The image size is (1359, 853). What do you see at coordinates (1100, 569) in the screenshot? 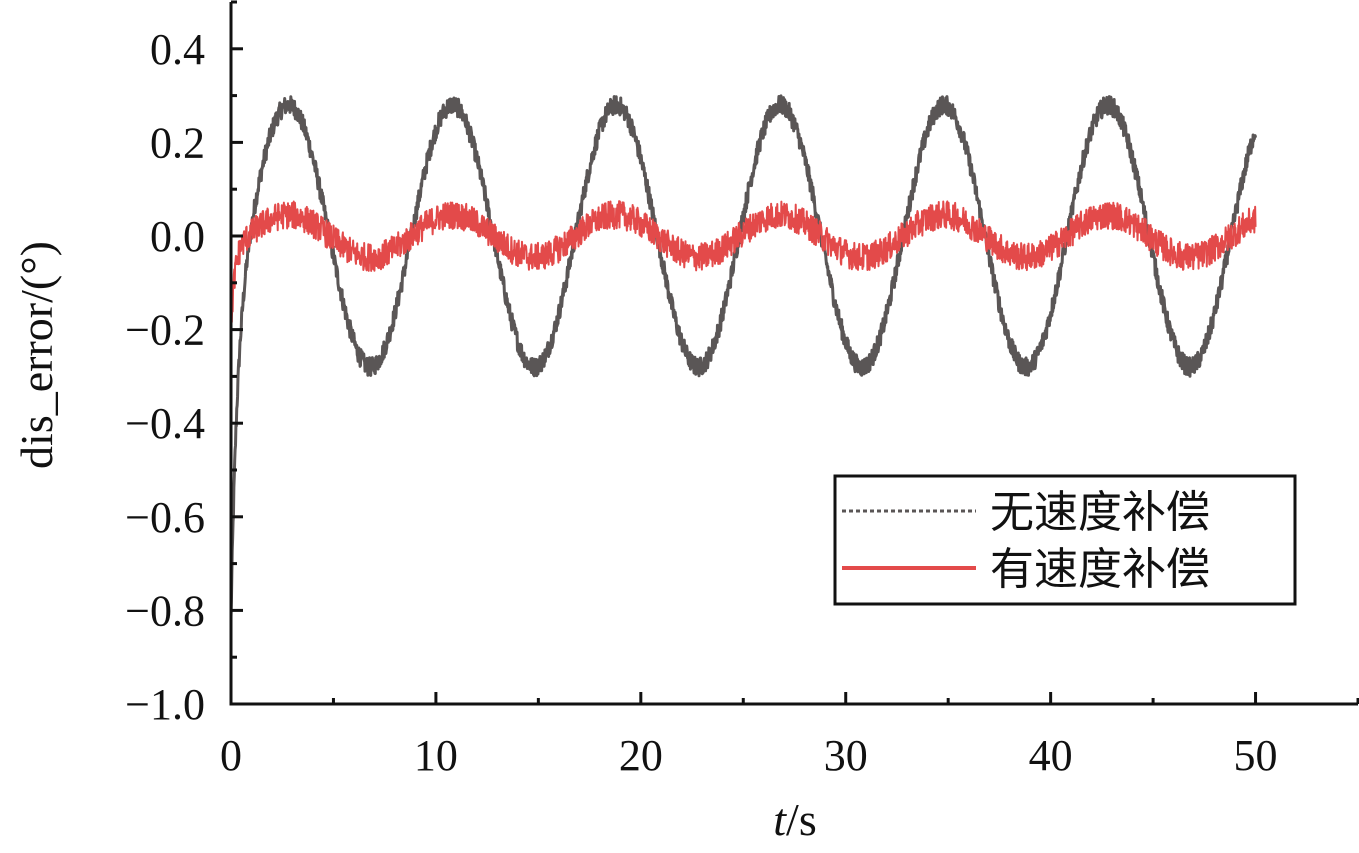
I see `legend-label-with-compensation: 有速度补偿` at bounding box center [1100, 569].